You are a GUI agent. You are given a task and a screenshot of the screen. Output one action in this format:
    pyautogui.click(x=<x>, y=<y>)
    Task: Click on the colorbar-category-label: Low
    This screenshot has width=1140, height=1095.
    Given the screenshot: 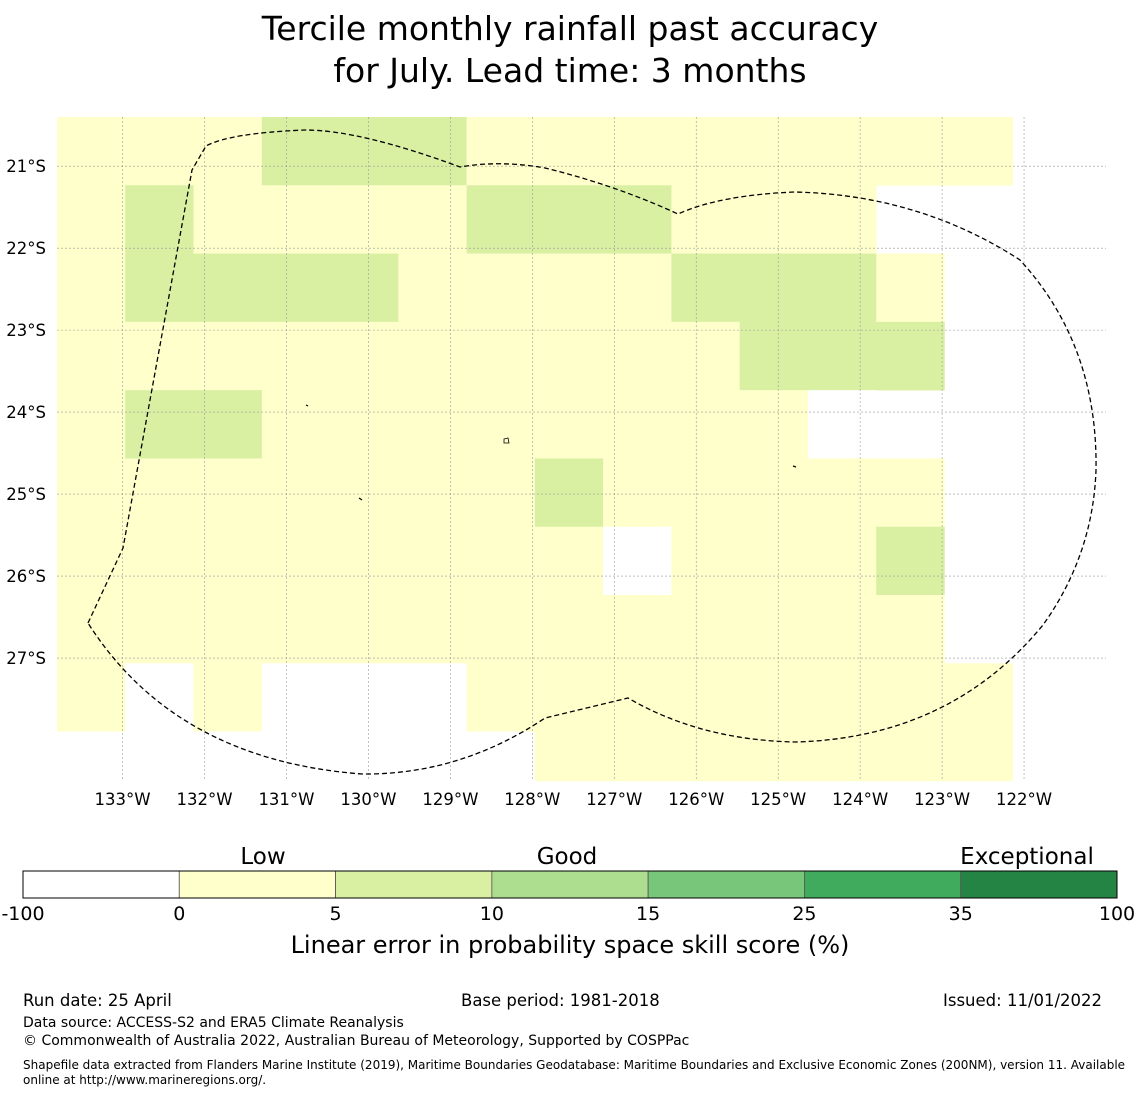 What is the action you would take?
    pyautogui.click(x=262, y=857)
    